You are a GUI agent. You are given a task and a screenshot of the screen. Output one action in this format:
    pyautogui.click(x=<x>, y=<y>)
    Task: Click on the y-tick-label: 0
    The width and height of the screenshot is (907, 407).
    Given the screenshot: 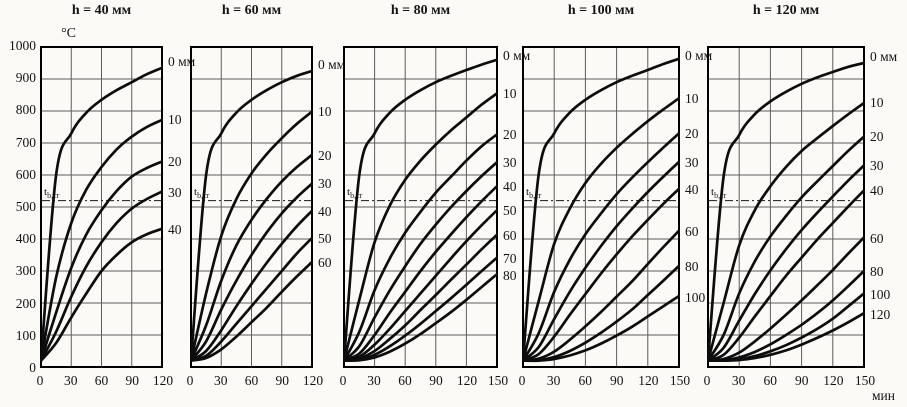 What is the action you would take?
    pyautogui.click(x=32, y=367)
    